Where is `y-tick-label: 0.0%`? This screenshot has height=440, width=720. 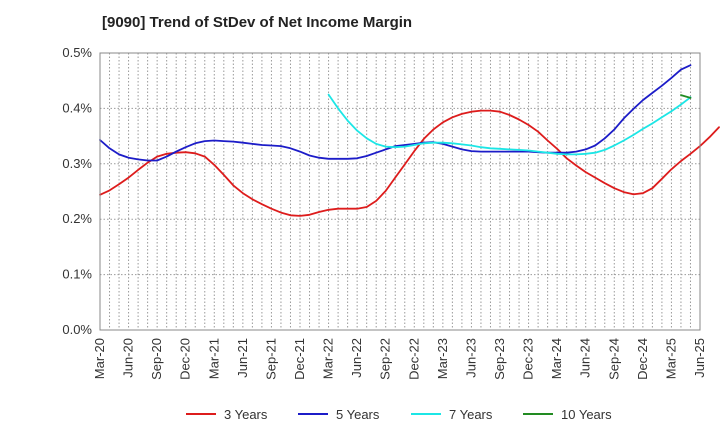 y-tick-label: 0.0% is located at coordinates (77, 329).